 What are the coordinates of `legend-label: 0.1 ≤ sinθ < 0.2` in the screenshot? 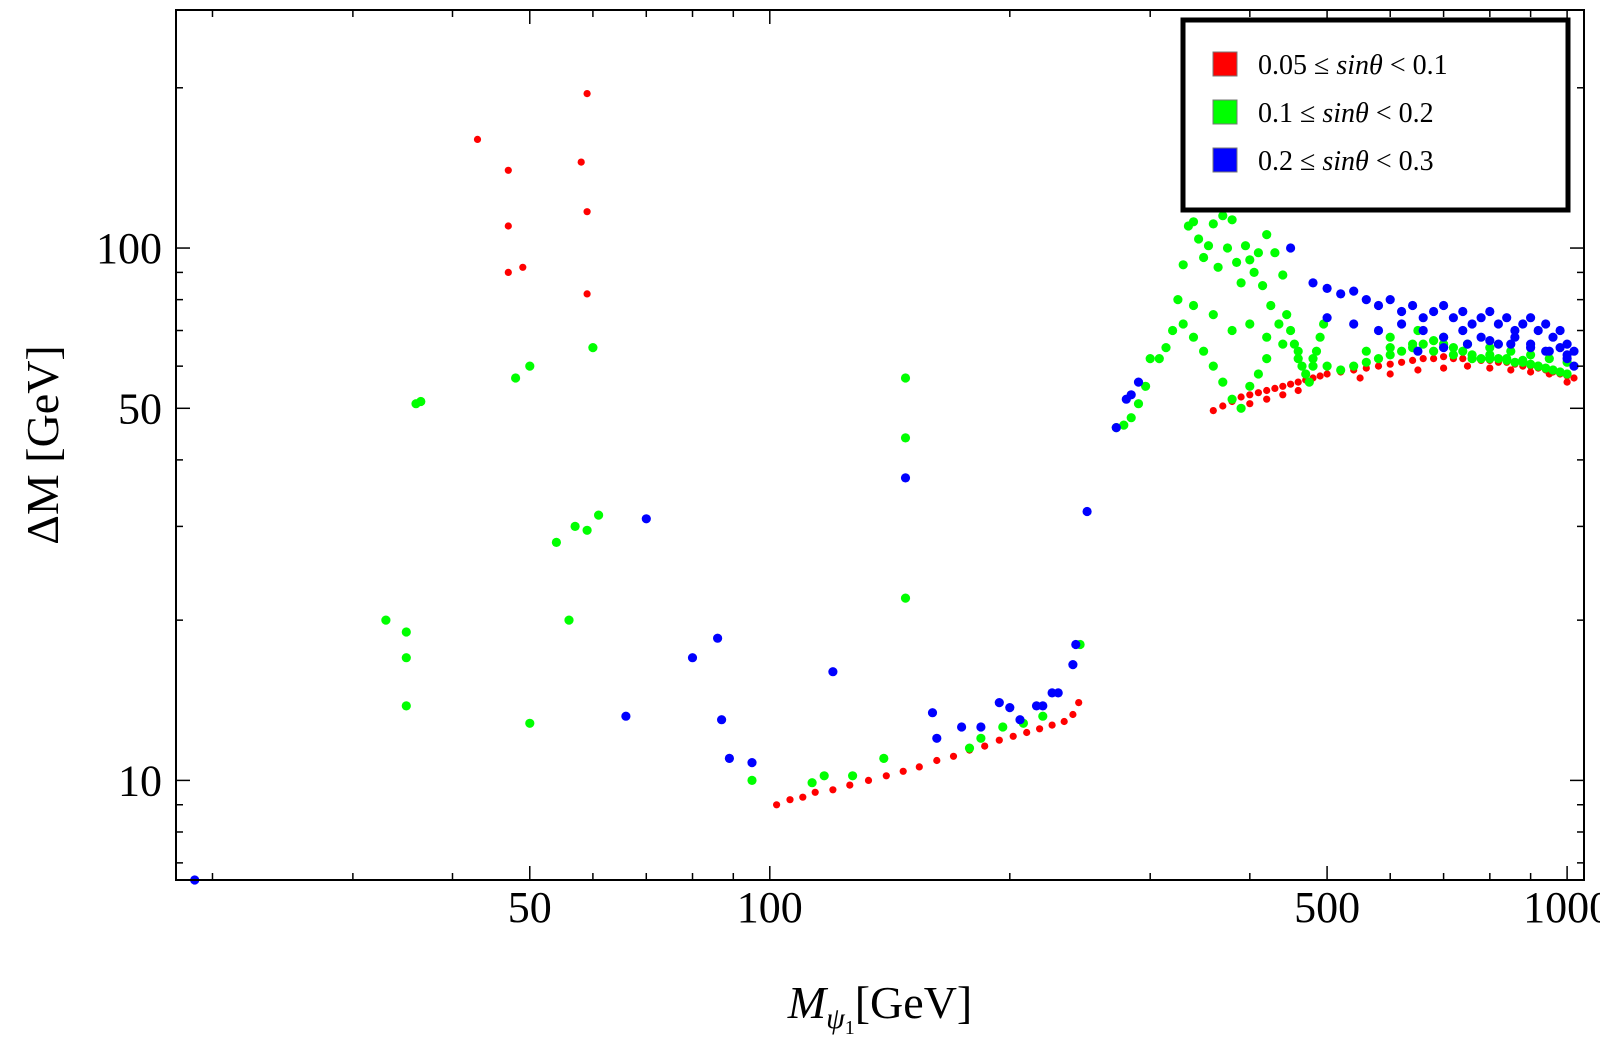 It's located at (1346, 113).